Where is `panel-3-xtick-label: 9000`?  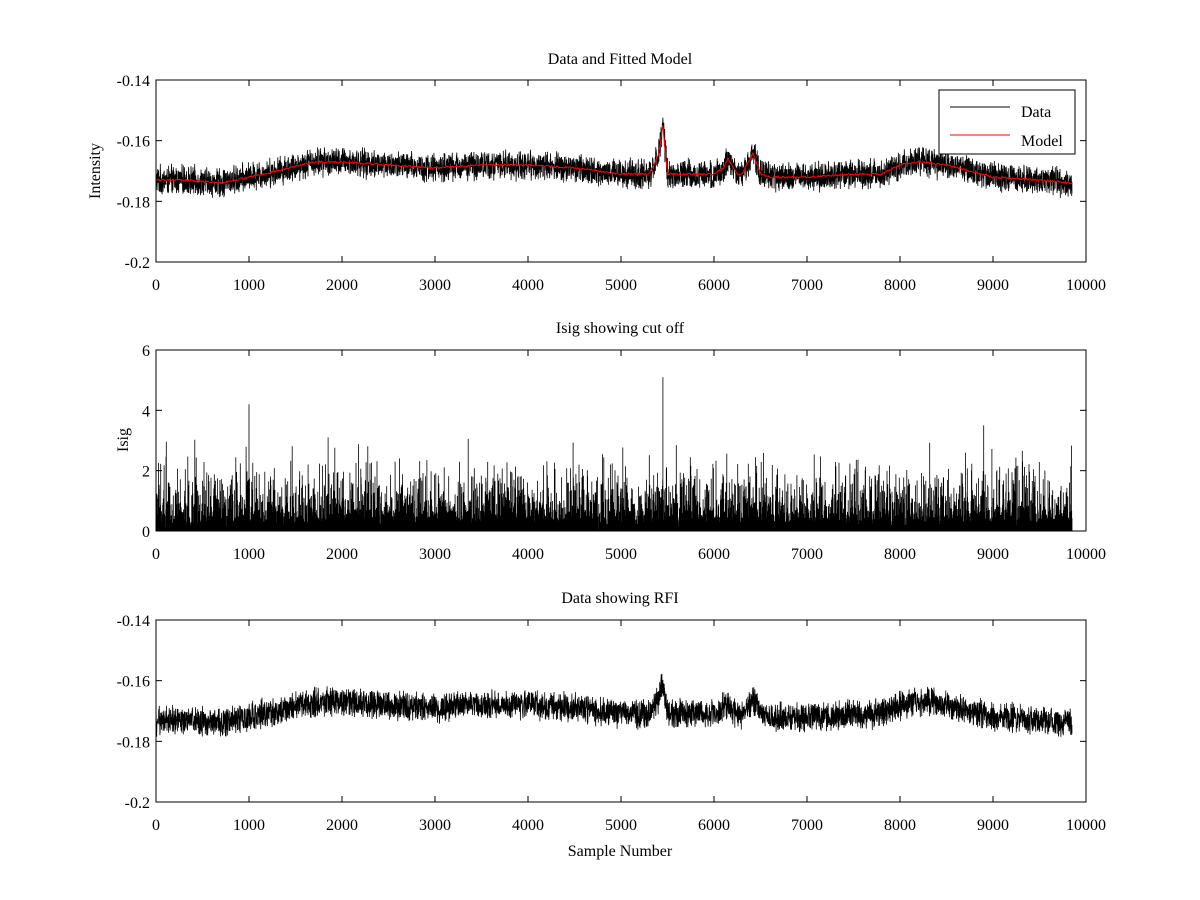 panel-3-xtick-label: 9000 is located at coordinates (993, 825).